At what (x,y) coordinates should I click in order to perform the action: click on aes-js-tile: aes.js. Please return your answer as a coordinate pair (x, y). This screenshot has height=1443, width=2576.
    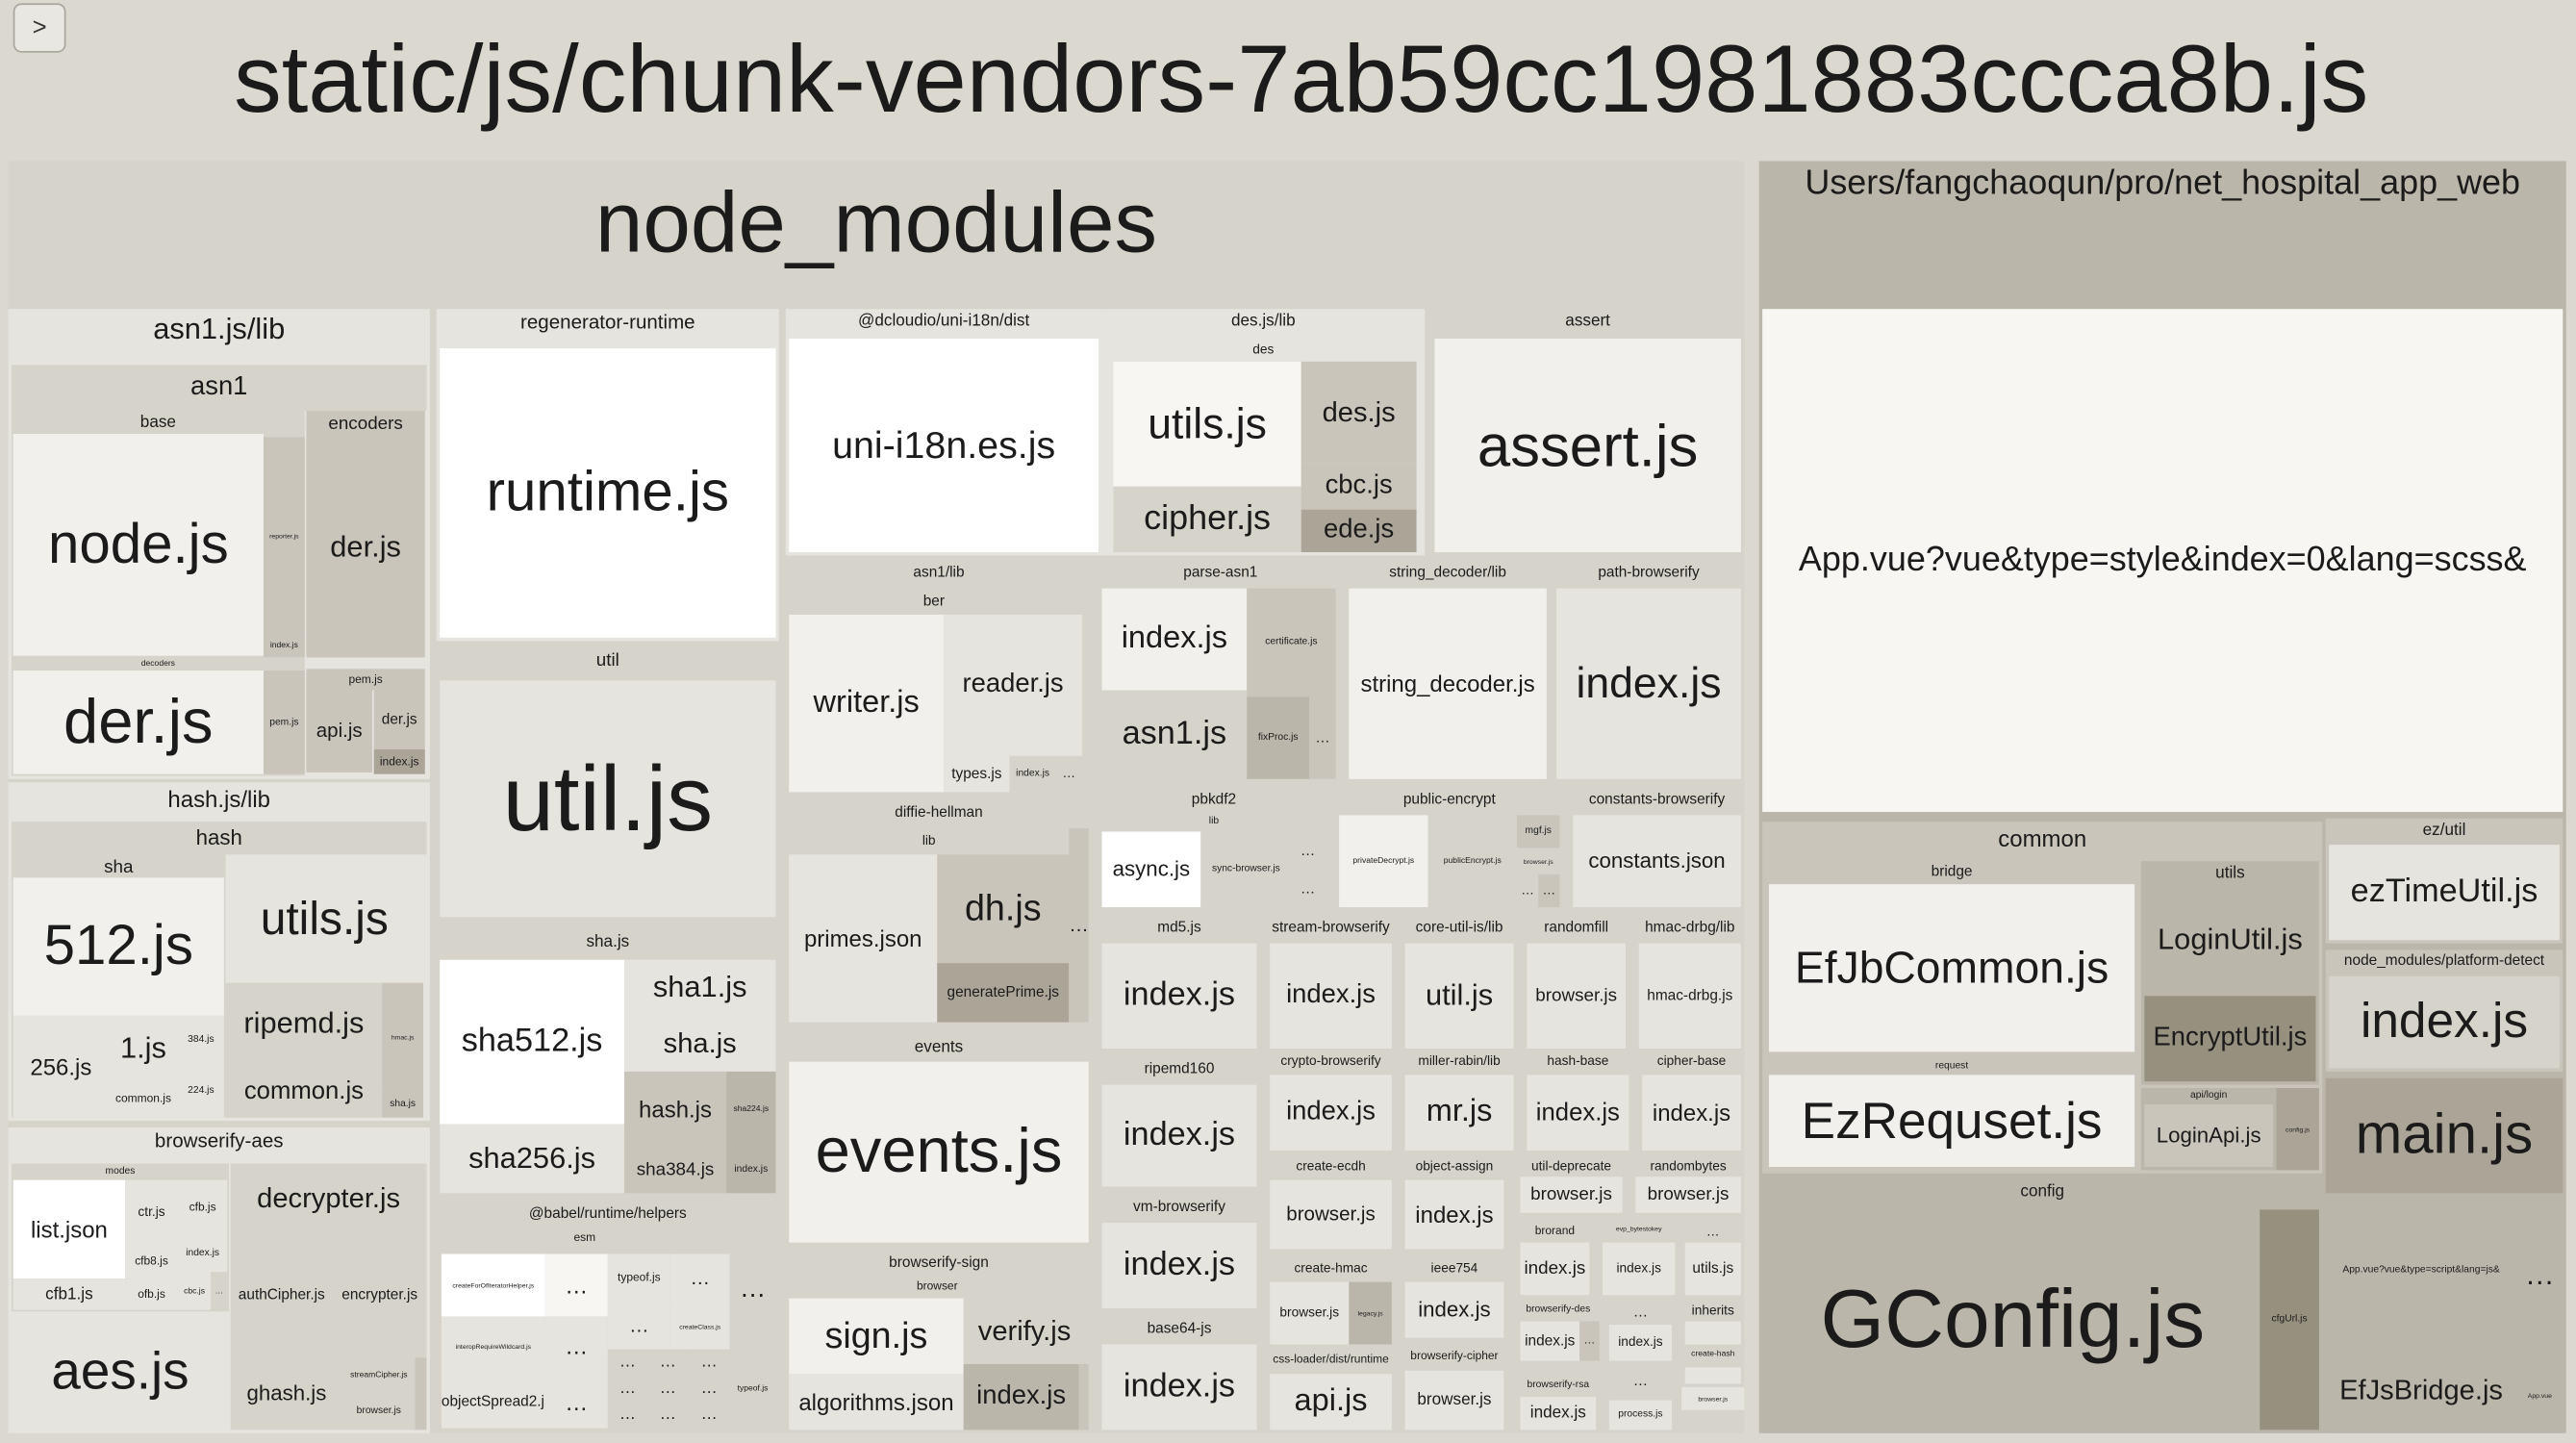
    Looking at the image, I should click on (120, 1370).